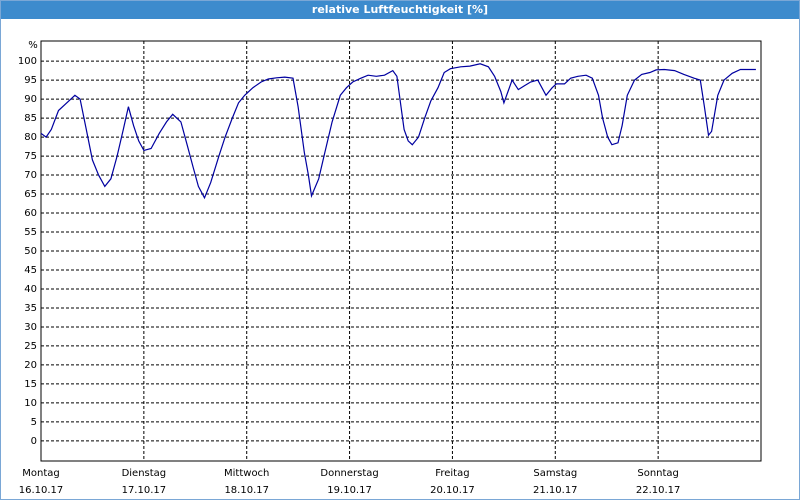 The image size is (800, 500). I want to click on x-tick-date: 20.10.17, so click(452, 490).